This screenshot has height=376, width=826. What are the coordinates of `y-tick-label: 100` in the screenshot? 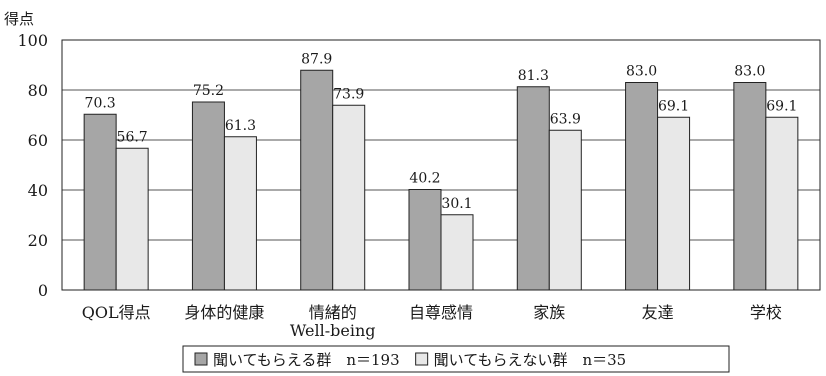 It's located at (32, 40).